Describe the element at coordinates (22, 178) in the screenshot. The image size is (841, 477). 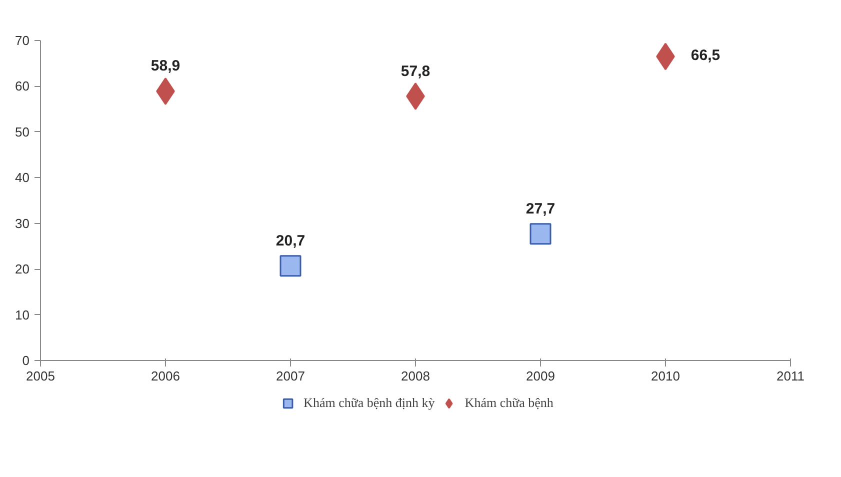
I see `y-tick-label: 40` at that location.